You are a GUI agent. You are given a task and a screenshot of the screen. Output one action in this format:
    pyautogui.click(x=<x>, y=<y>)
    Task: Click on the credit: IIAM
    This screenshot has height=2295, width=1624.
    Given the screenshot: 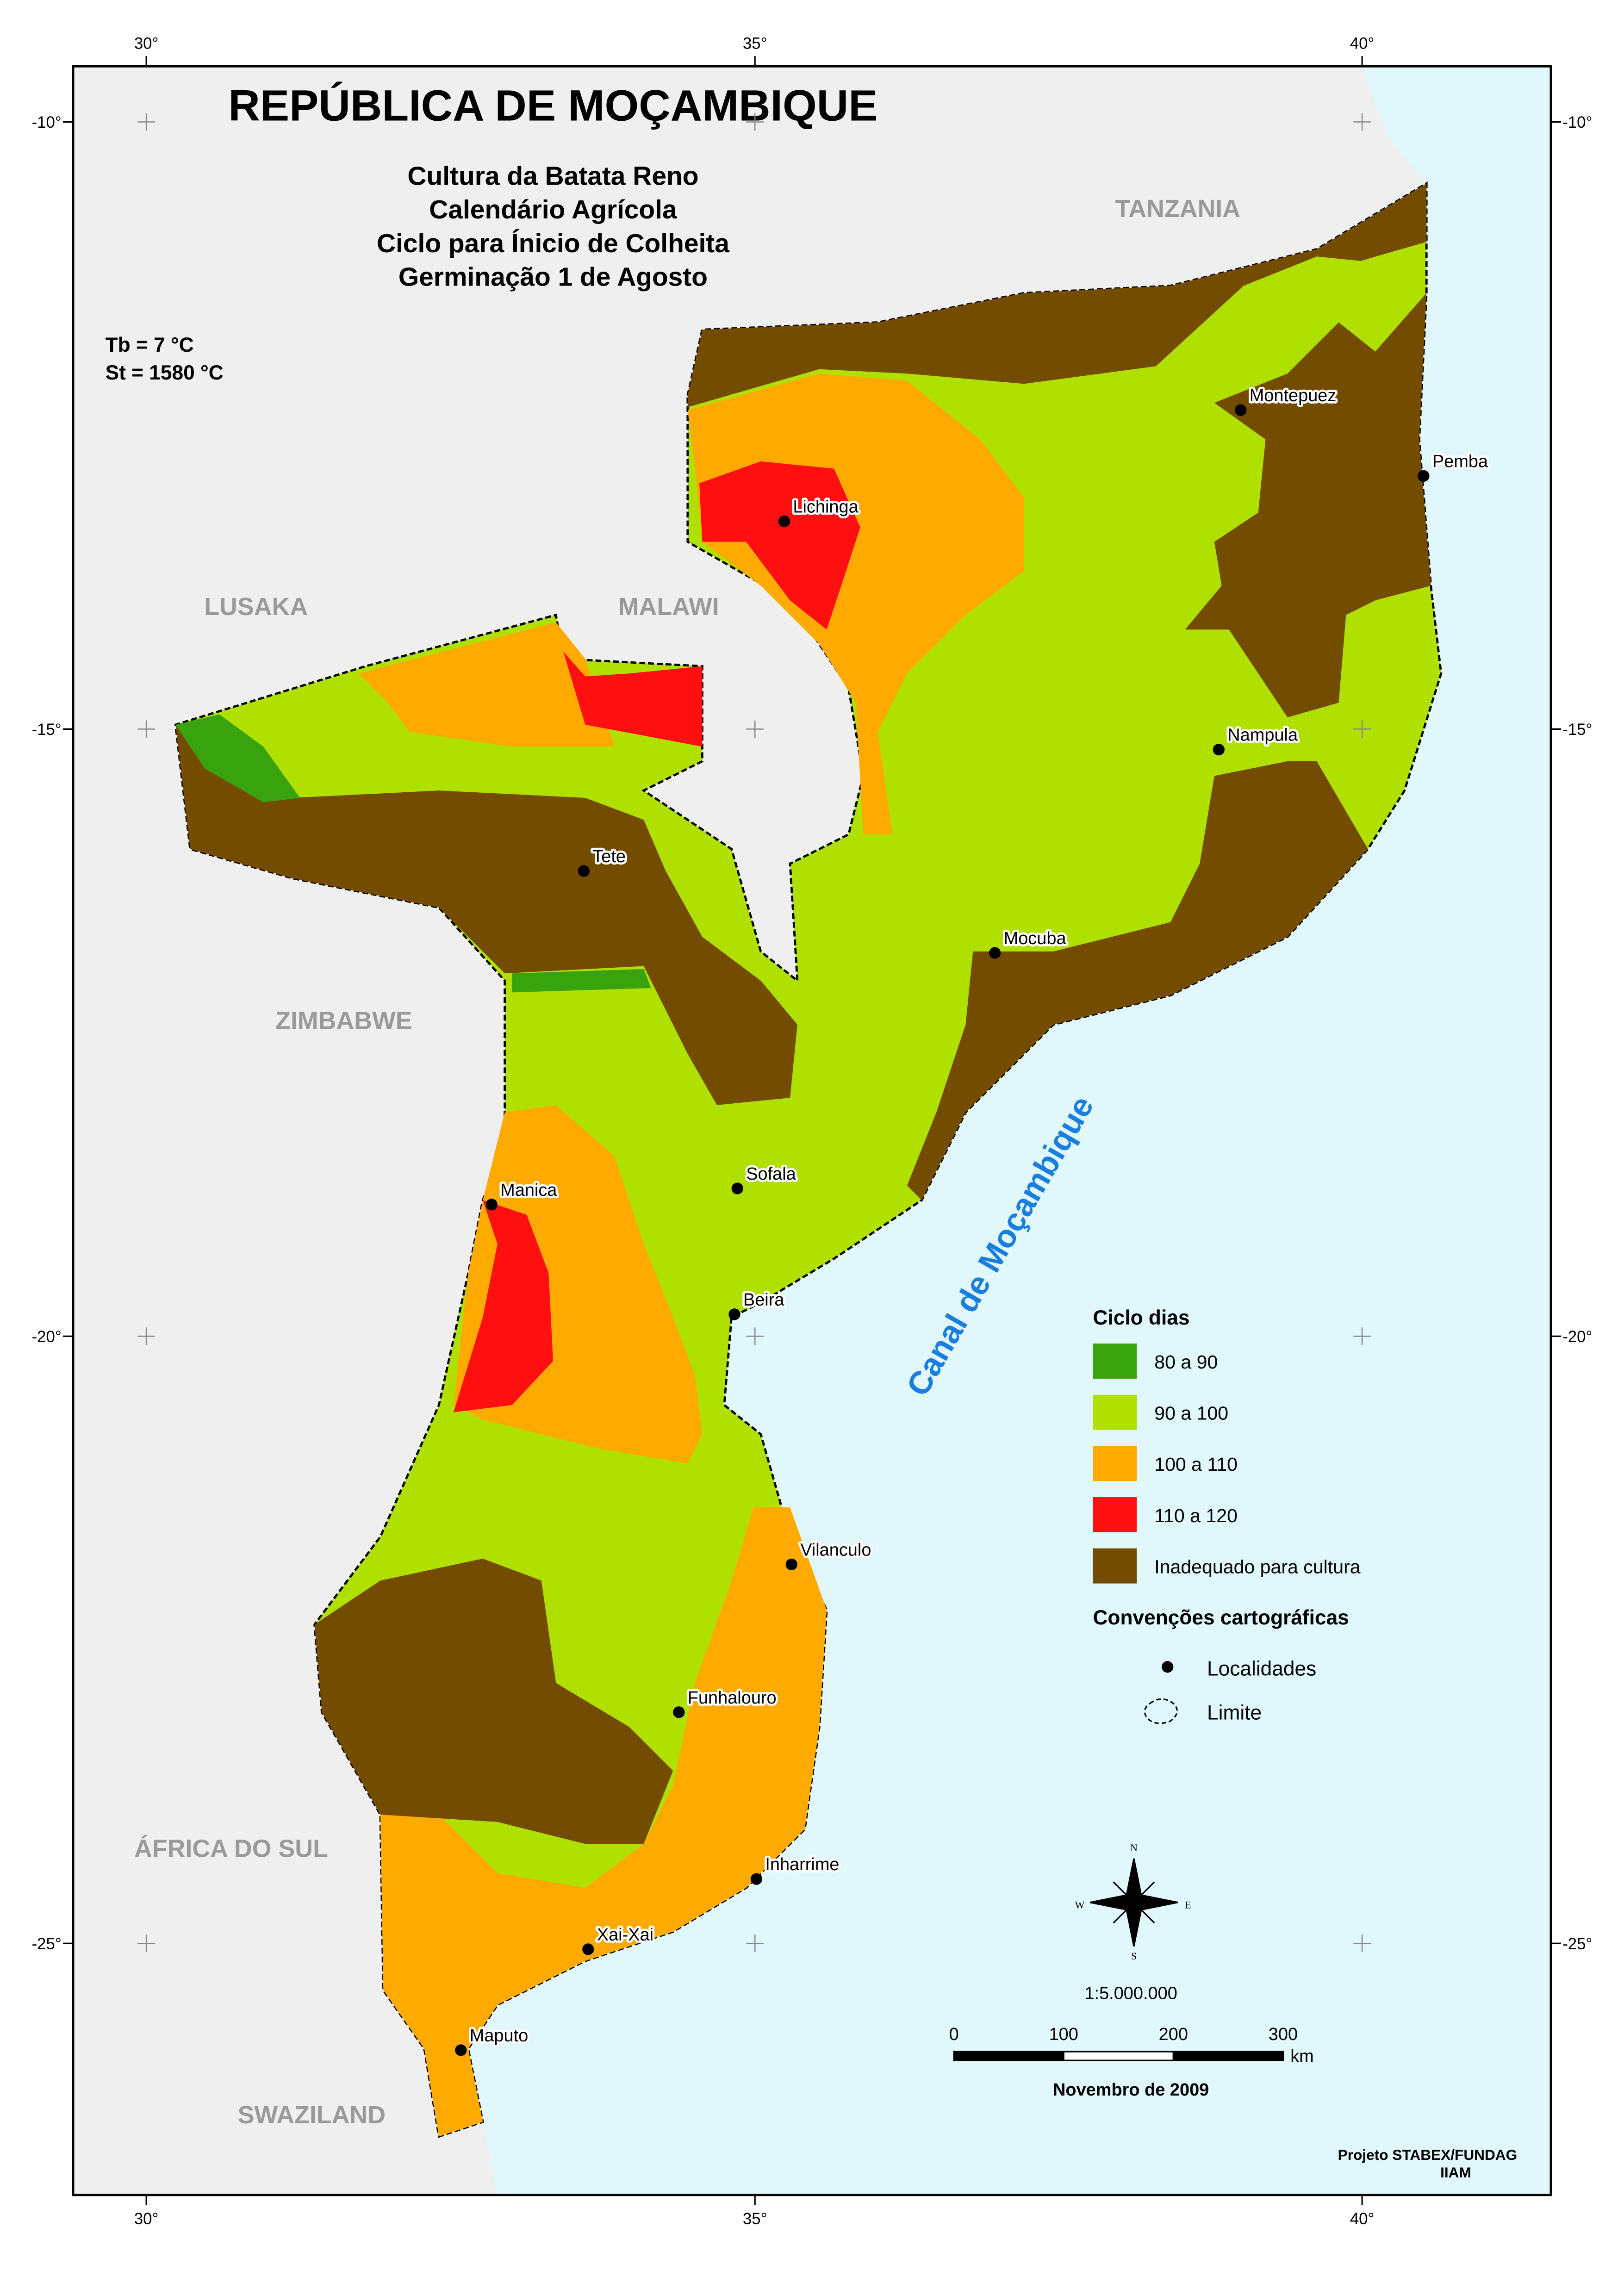 What is the action you would take?
    pyautogui.click(x=1455, y=2172)
    